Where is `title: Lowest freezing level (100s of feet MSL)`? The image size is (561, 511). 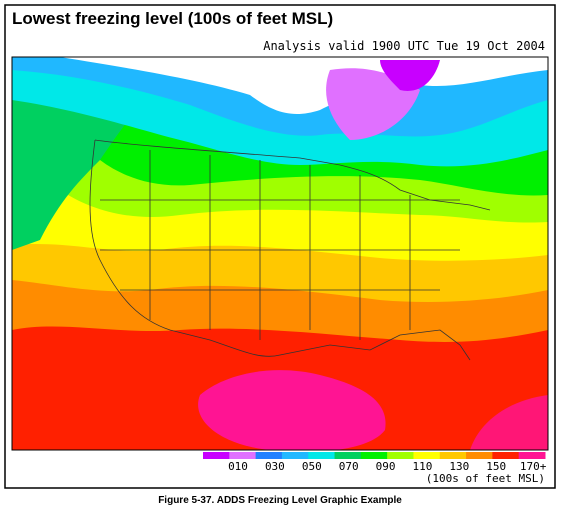
title: Lowest freezing level (100s of feet MSL) is located at coordinates (172, 18).